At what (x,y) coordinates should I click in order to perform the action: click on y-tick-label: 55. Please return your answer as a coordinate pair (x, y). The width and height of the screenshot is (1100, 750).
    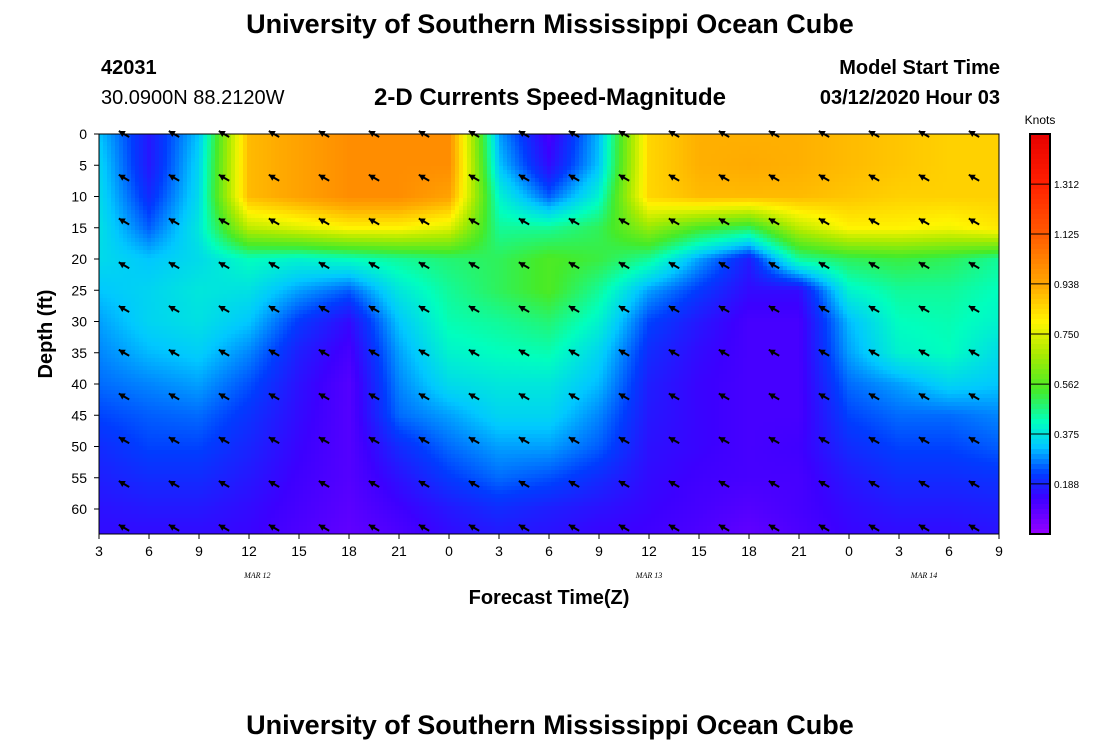
    Looking at the image, I should click on (79, 478).